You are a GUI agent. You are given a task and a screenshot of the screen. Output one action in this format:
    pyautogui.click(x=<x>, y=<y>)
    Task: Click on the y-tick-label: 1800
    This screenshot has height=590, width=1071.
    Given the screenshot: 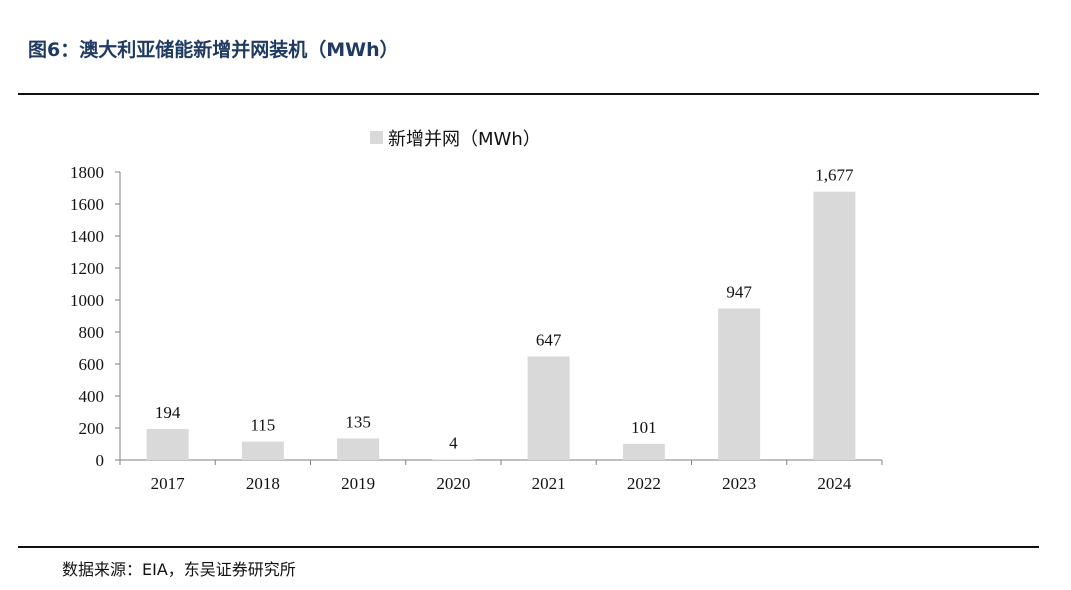 What is the action you would take?
    pyautogui.click(x=87, y=172)
    